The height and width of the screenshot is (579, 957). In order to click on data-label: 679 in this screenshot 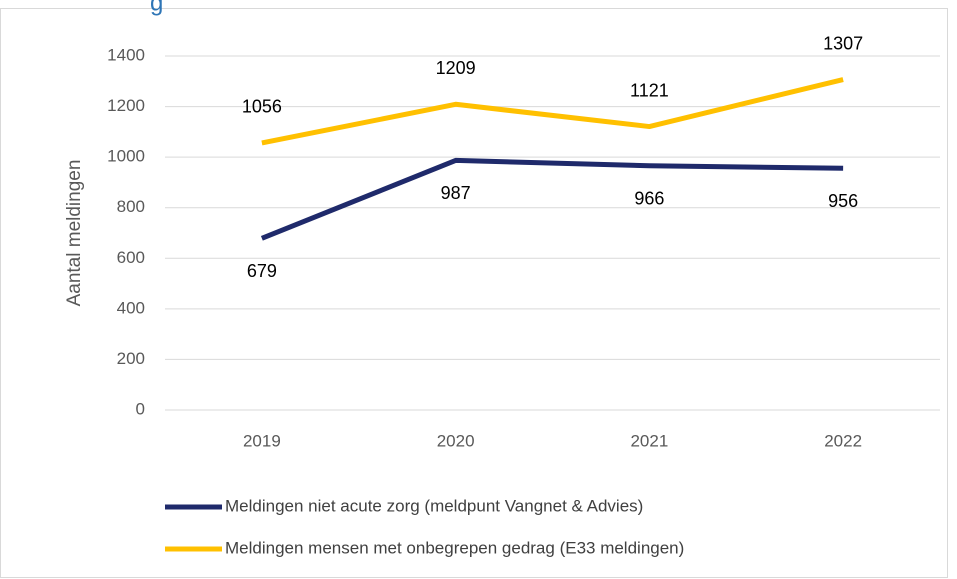, I will do `click(262, 271)`.